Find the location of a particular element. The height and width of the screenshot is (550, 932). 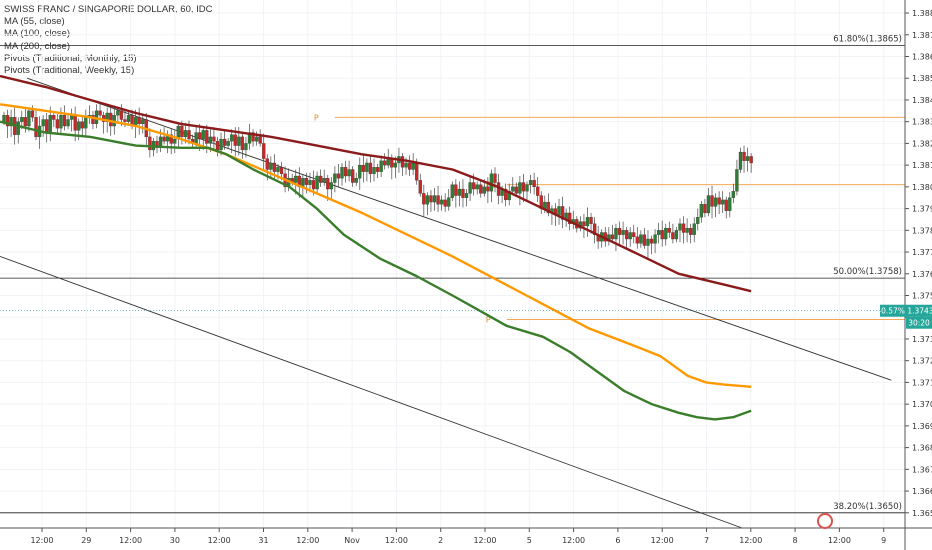

pivot-label: P is located at coordinates (488, 319).